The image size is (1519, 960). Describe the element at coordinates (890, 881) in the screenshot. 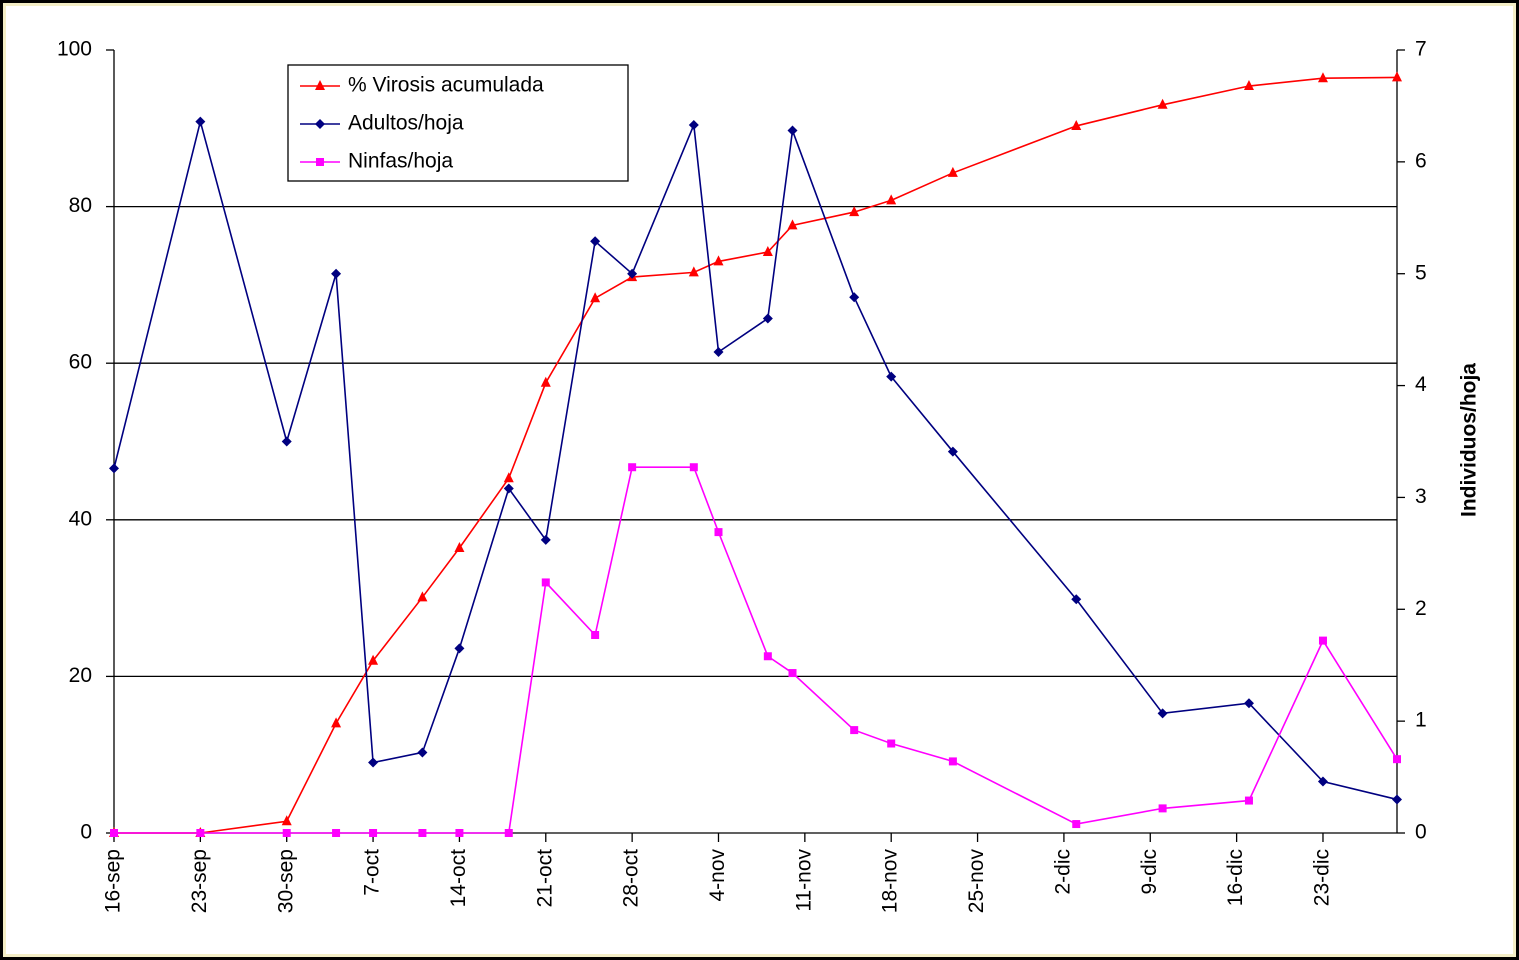

I see `x-tick-label: 18-nov` at that location.